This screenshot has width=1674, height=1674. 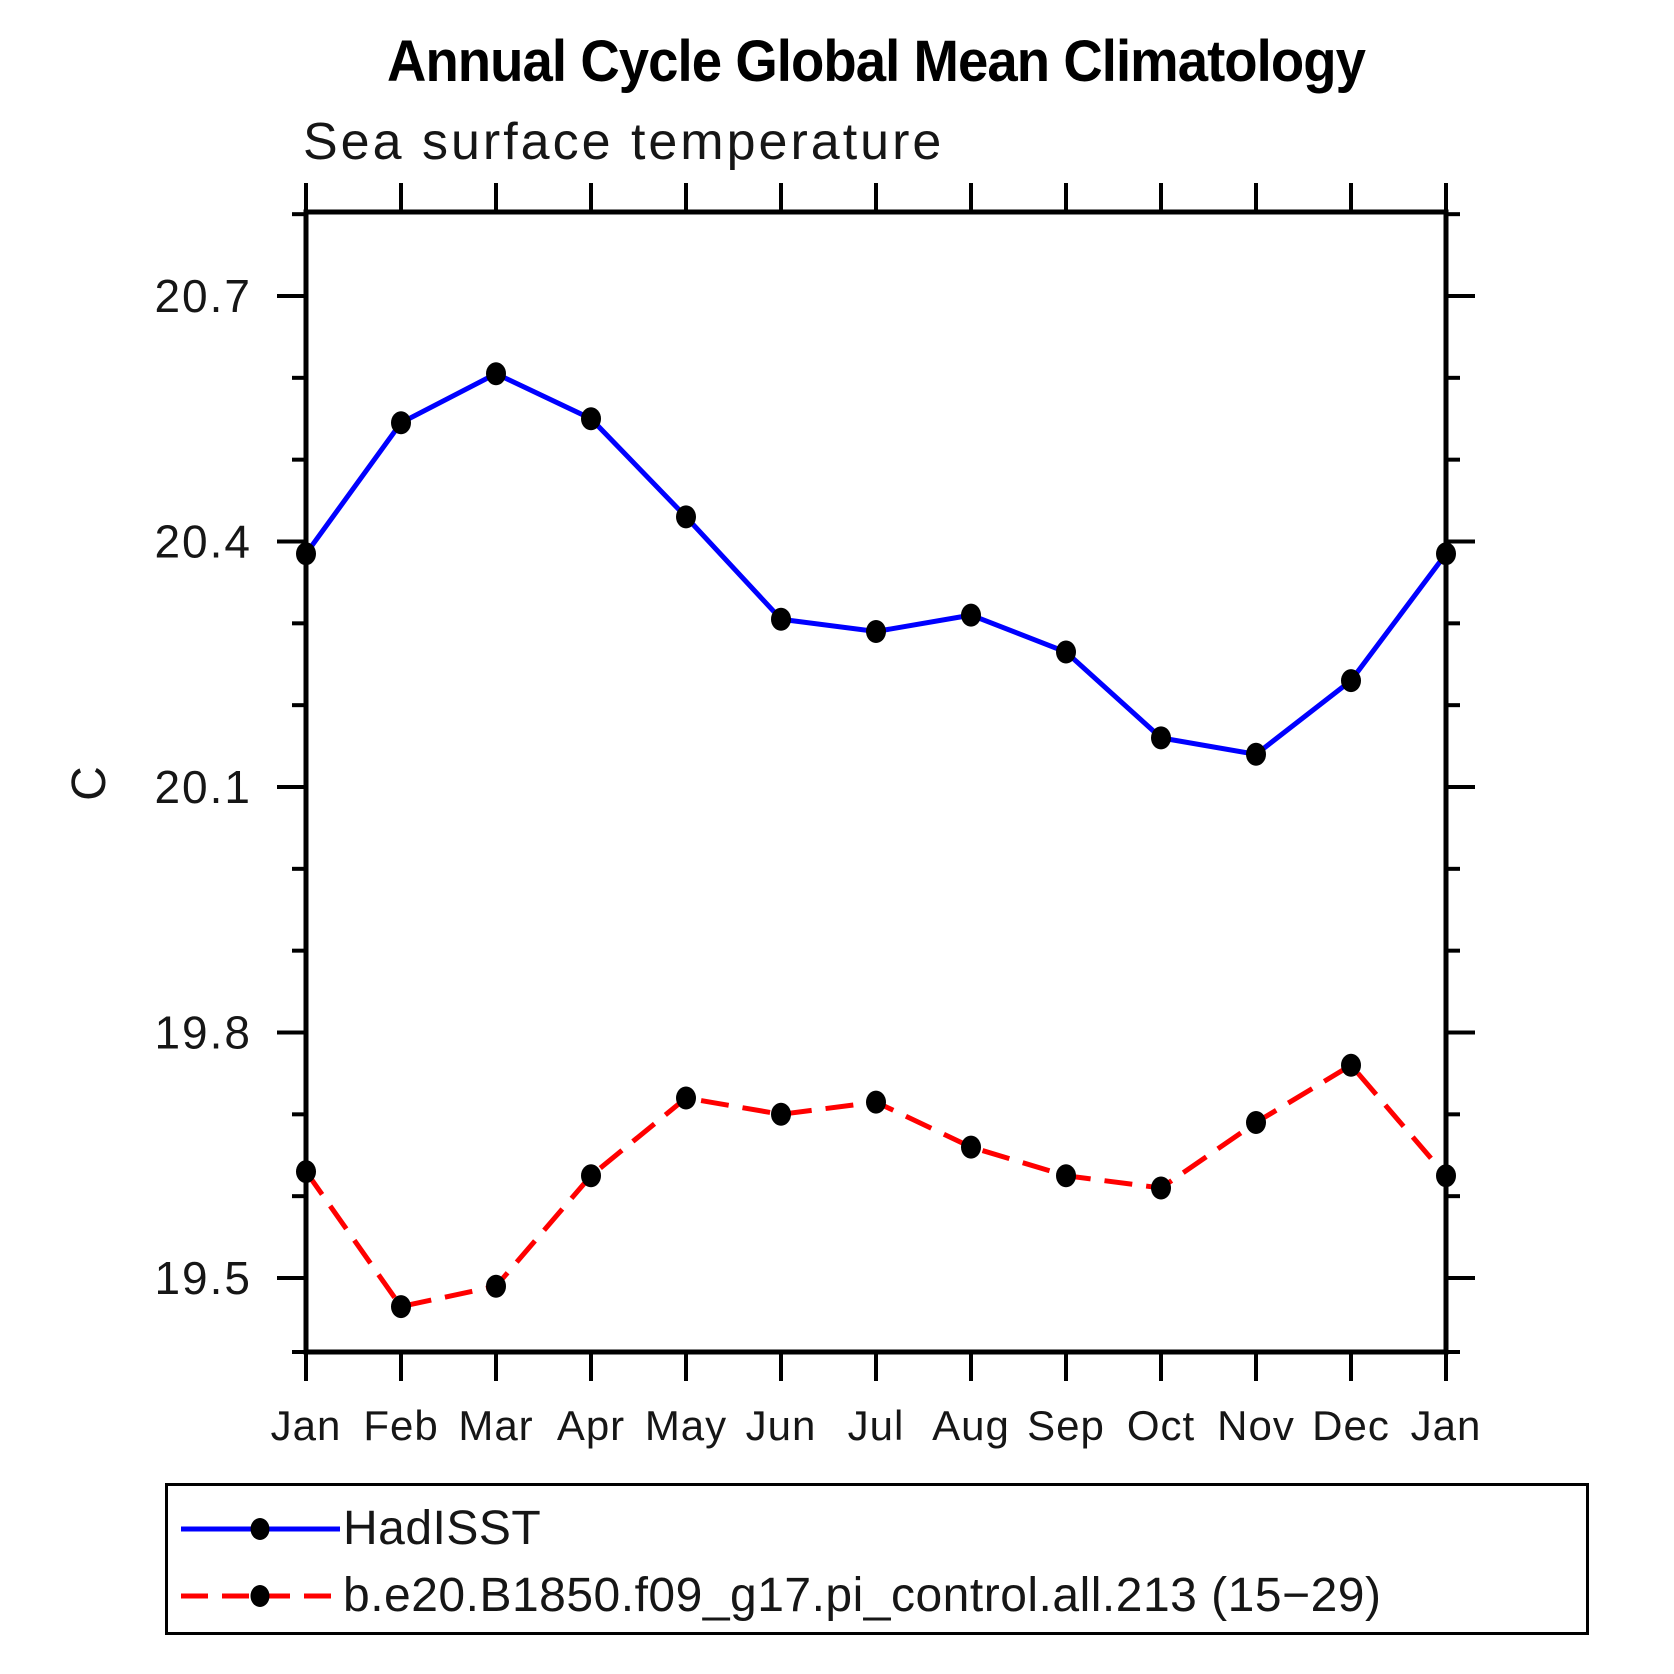 What do you see at coordinates (203, 1278) in the screenshot?
I see `y-tick-label: 19.5` at bounding box center [203, 1278].